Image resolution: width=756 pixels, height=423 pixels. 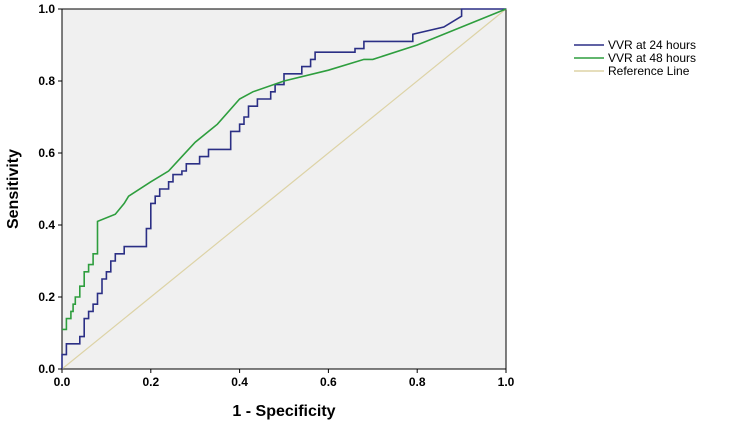 What do you see at coordinates (62, 382) in the screenshot?
I see `x-tick-label: 0.0` at bounding box center [62, 382].